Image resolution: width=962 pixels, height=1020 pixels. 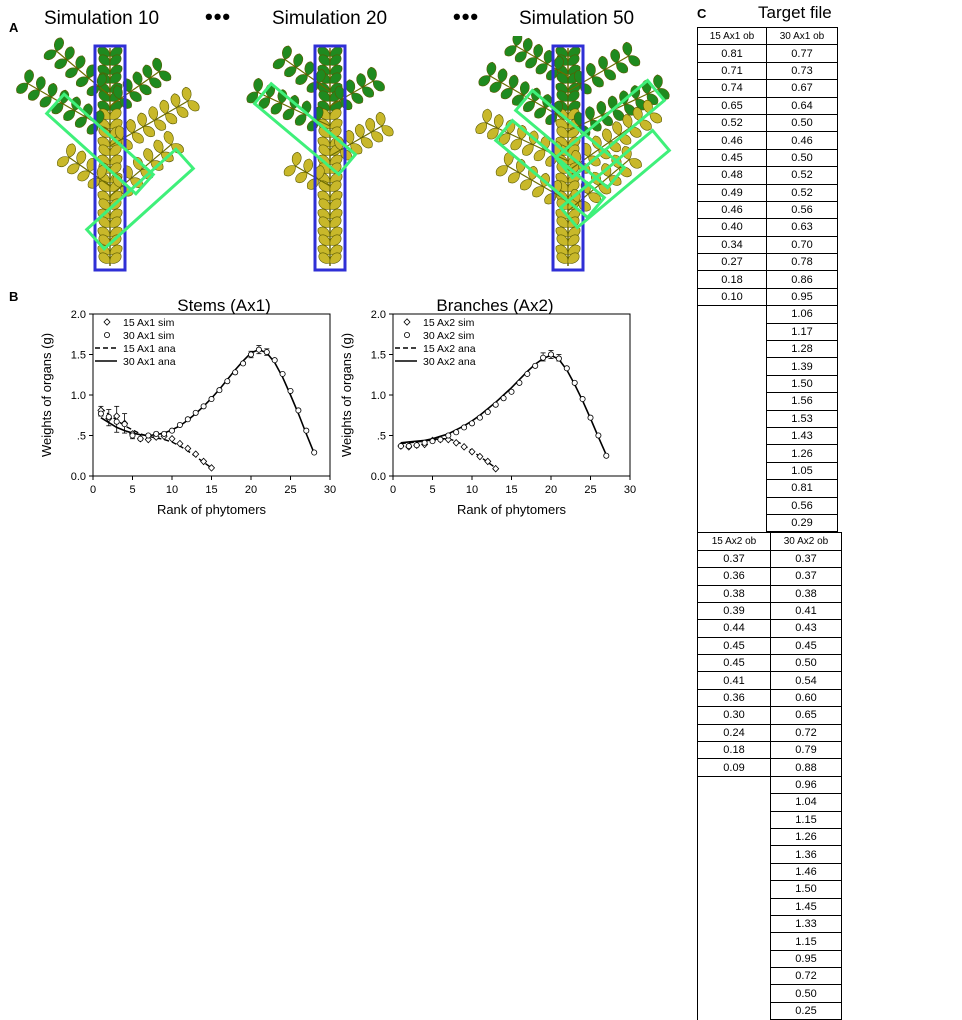 What do you see at coordinates (734, 611) in the screenshot?
I see `target-cell: 0.39` at bounding box center [734, 611].